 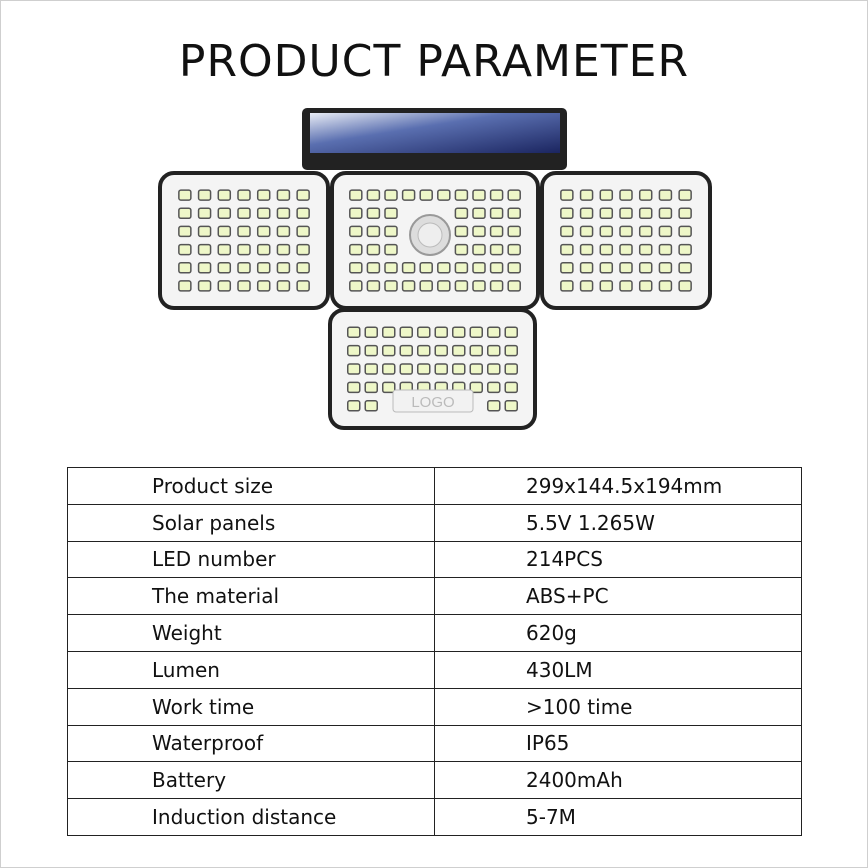 I want to click on spec-value: 5-7M, so click(x=618, y=817).